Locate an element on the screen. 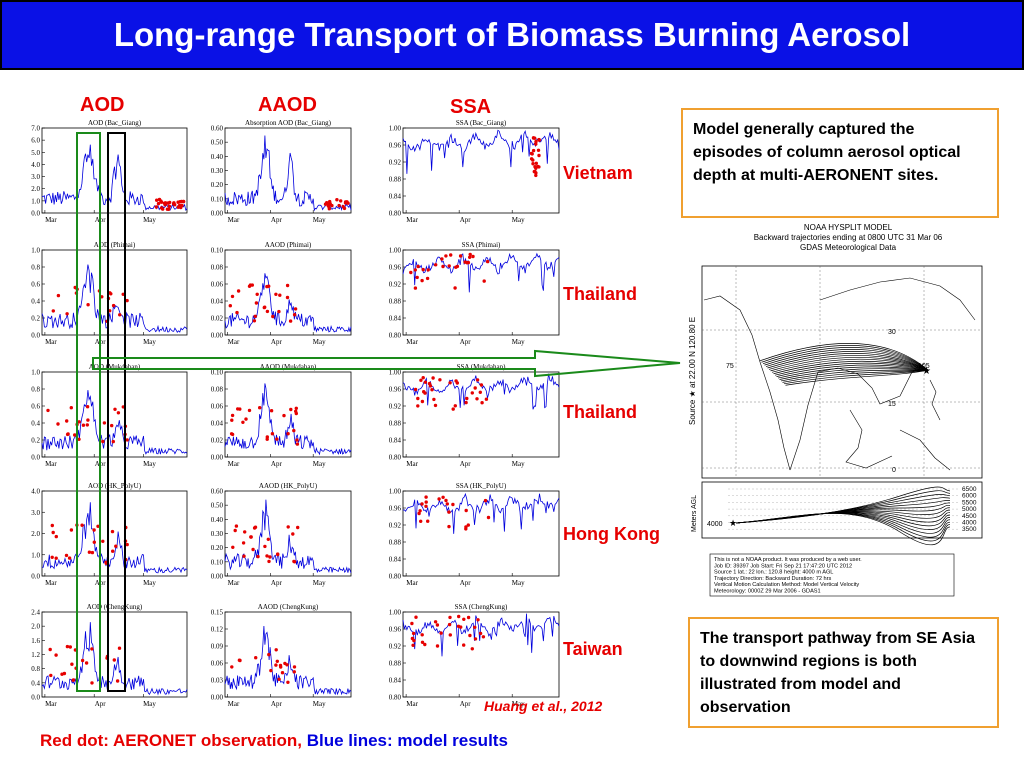 The image size is (1024, 768). y-tick-label: 0.84 is located at coordinates (395, 319).